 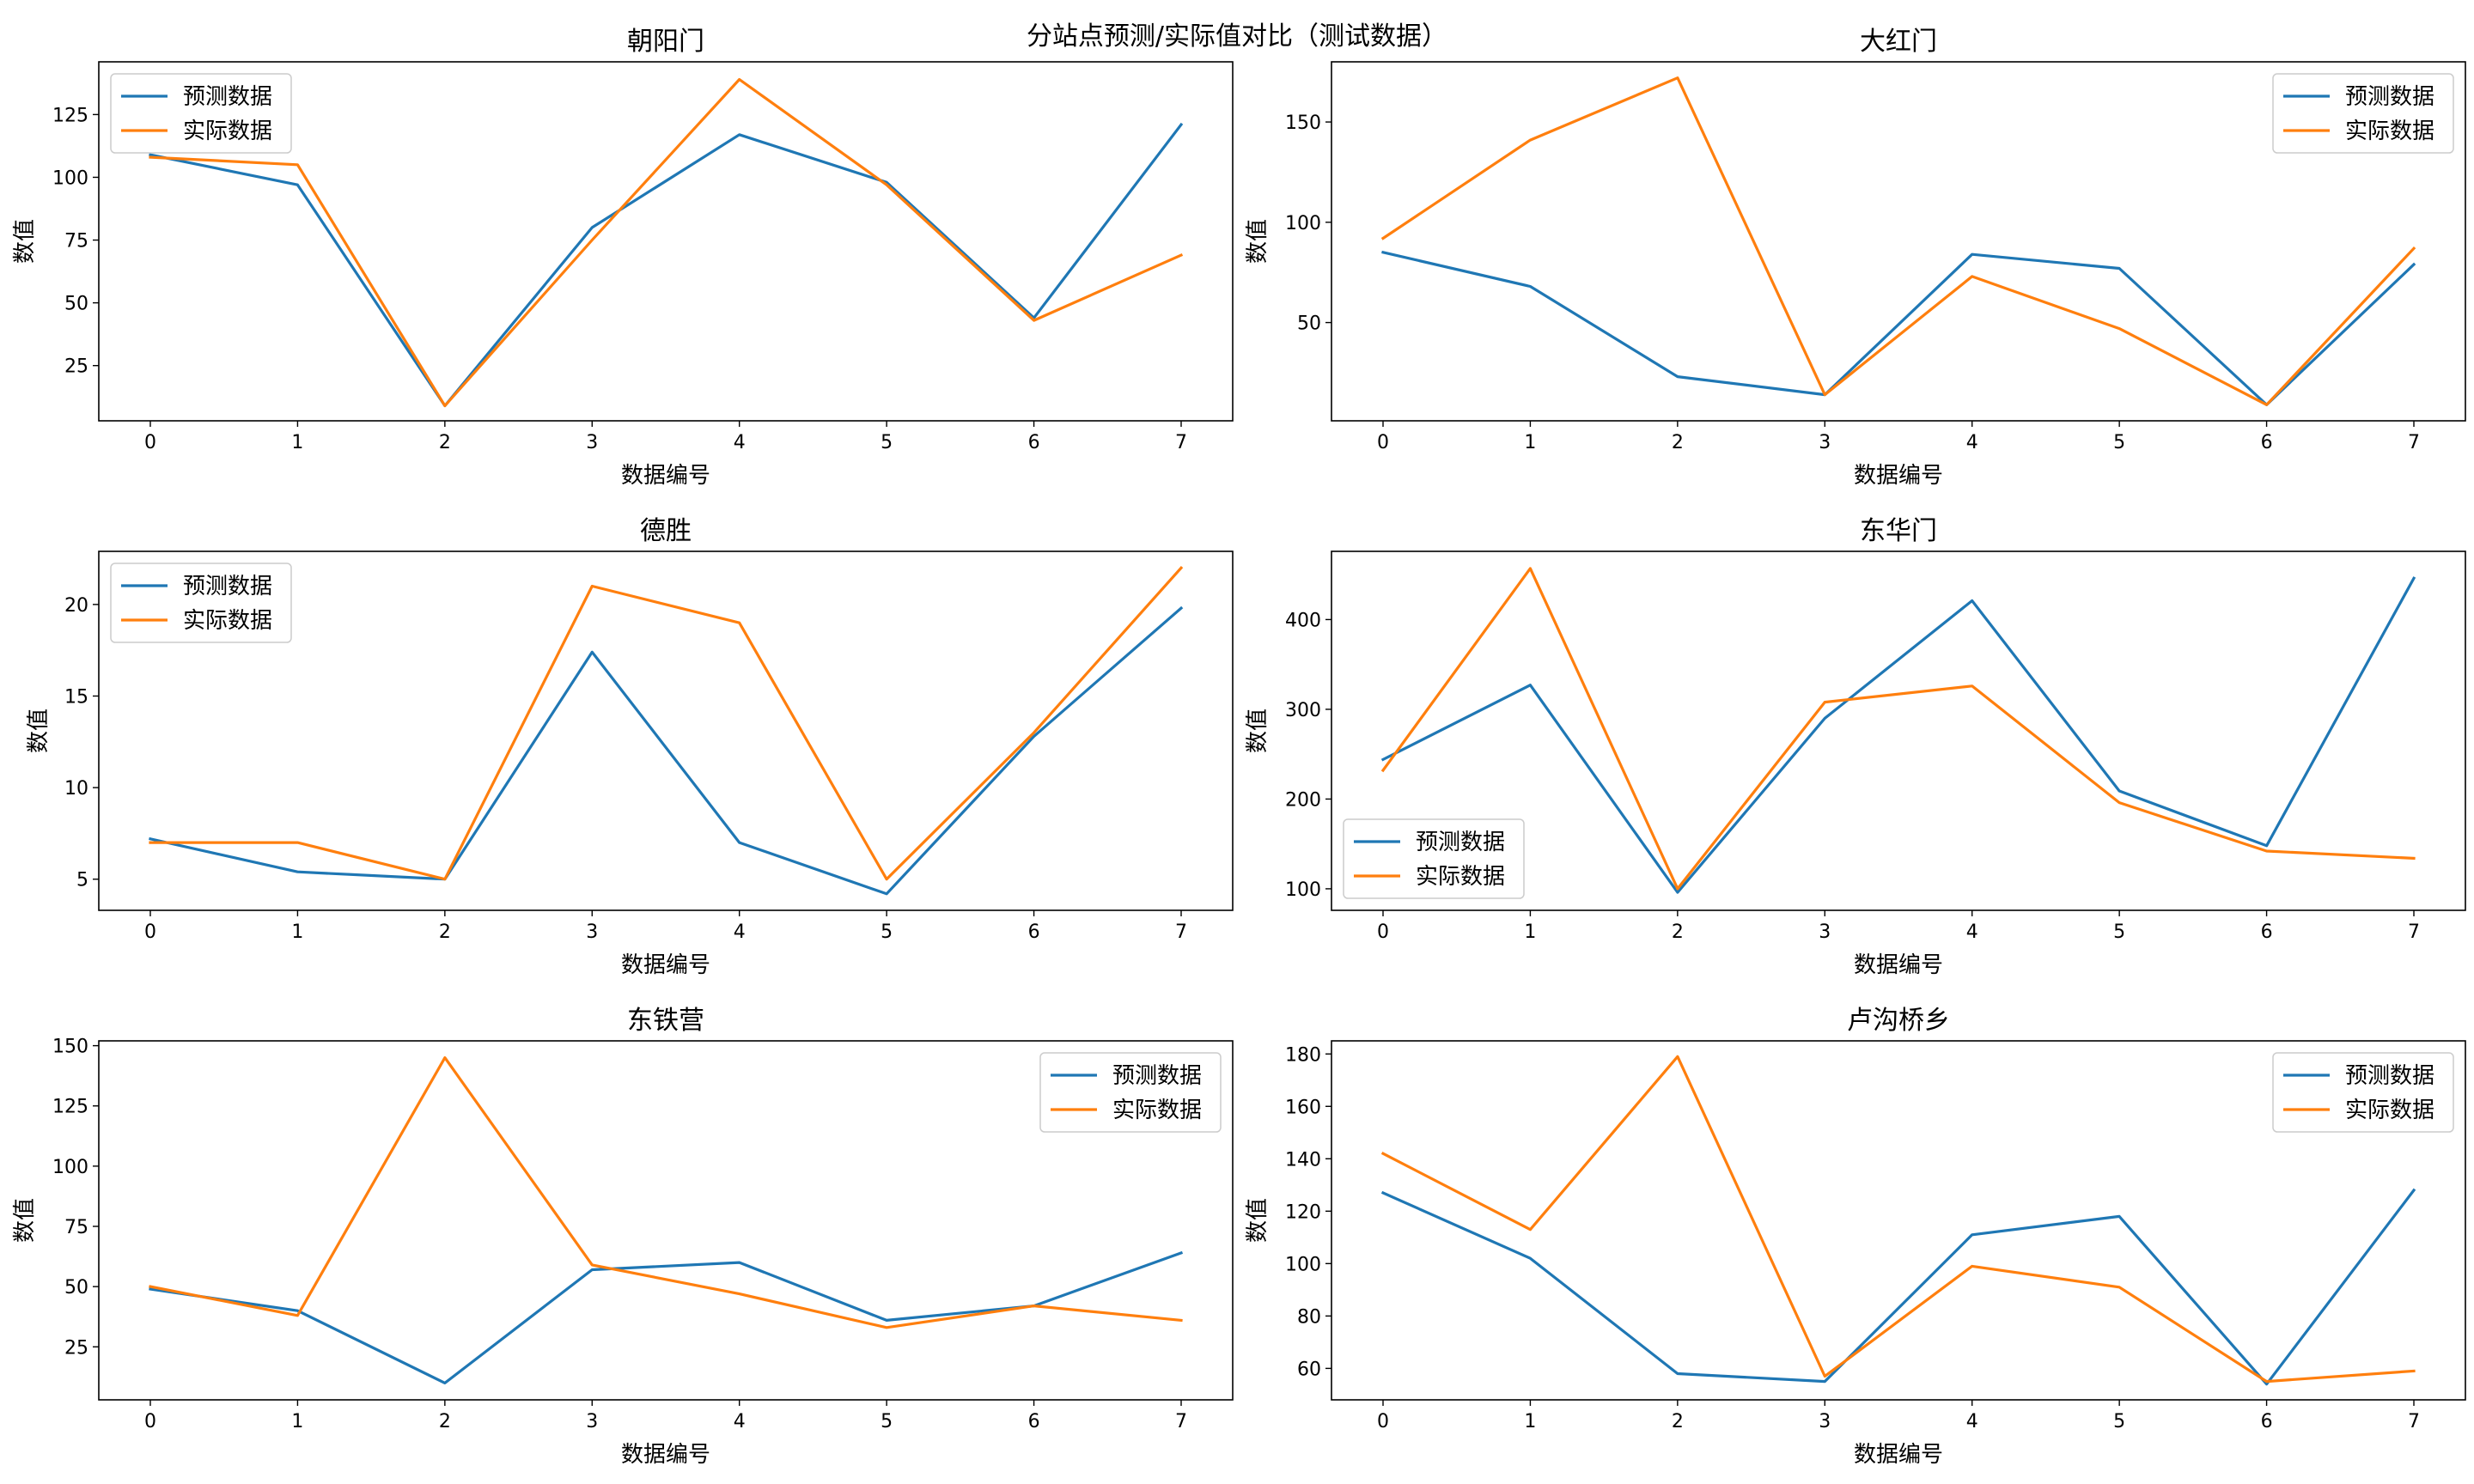 I want to click on y-tick-label: 180, so click(x=1303, y=1055).